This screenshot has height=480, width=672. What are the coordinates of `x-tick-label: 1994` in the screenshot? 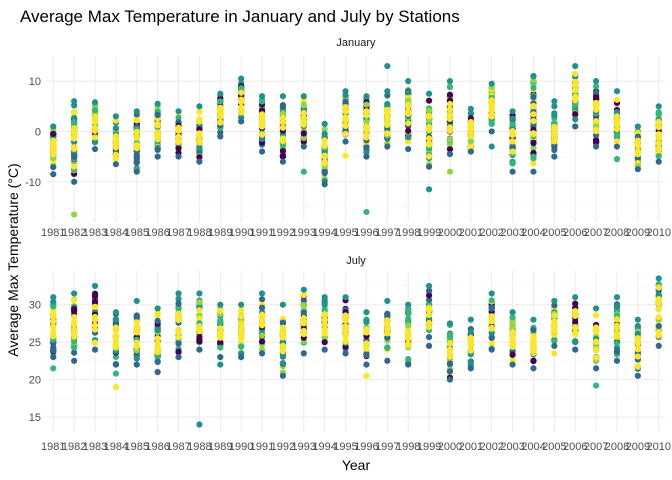 It's located at (324, 233).